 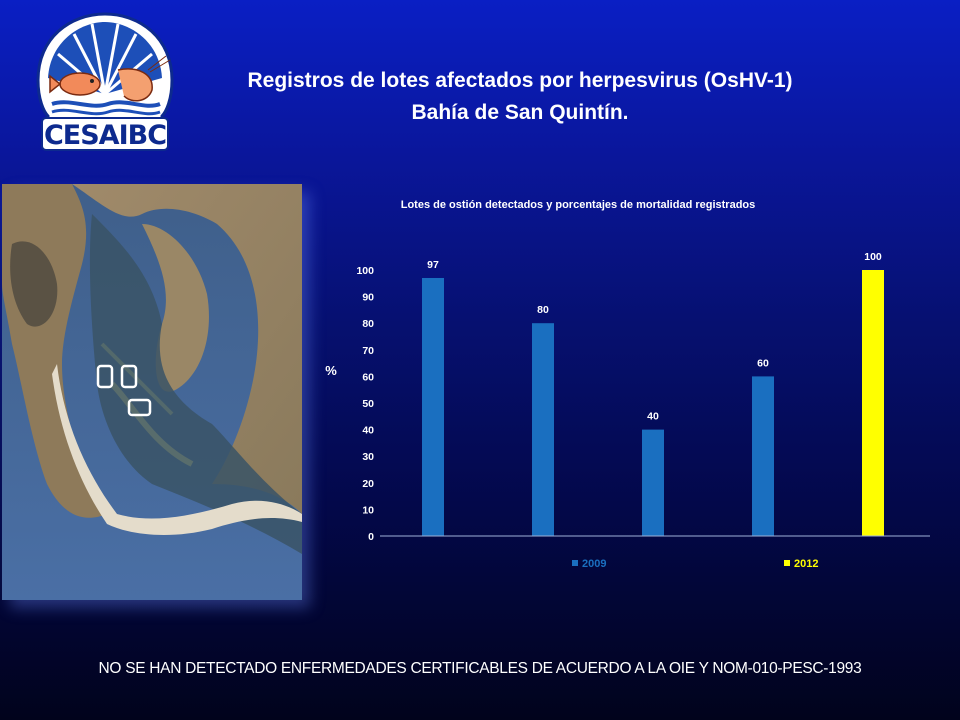 I want to click on logo-text: CESAIBC, so click(x=105, y=135).